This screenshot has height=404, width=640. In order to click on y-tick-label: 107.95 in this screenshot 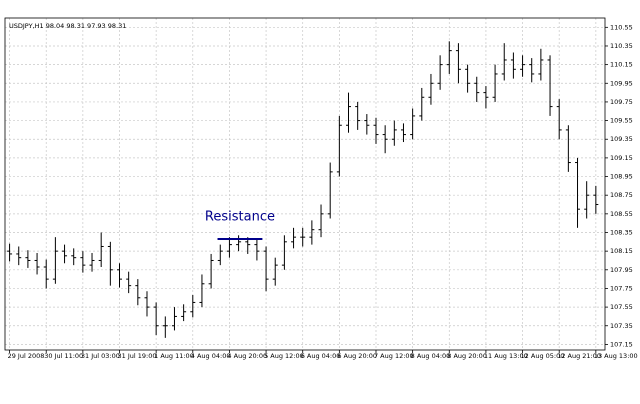, I will do `click(621, 270)`.